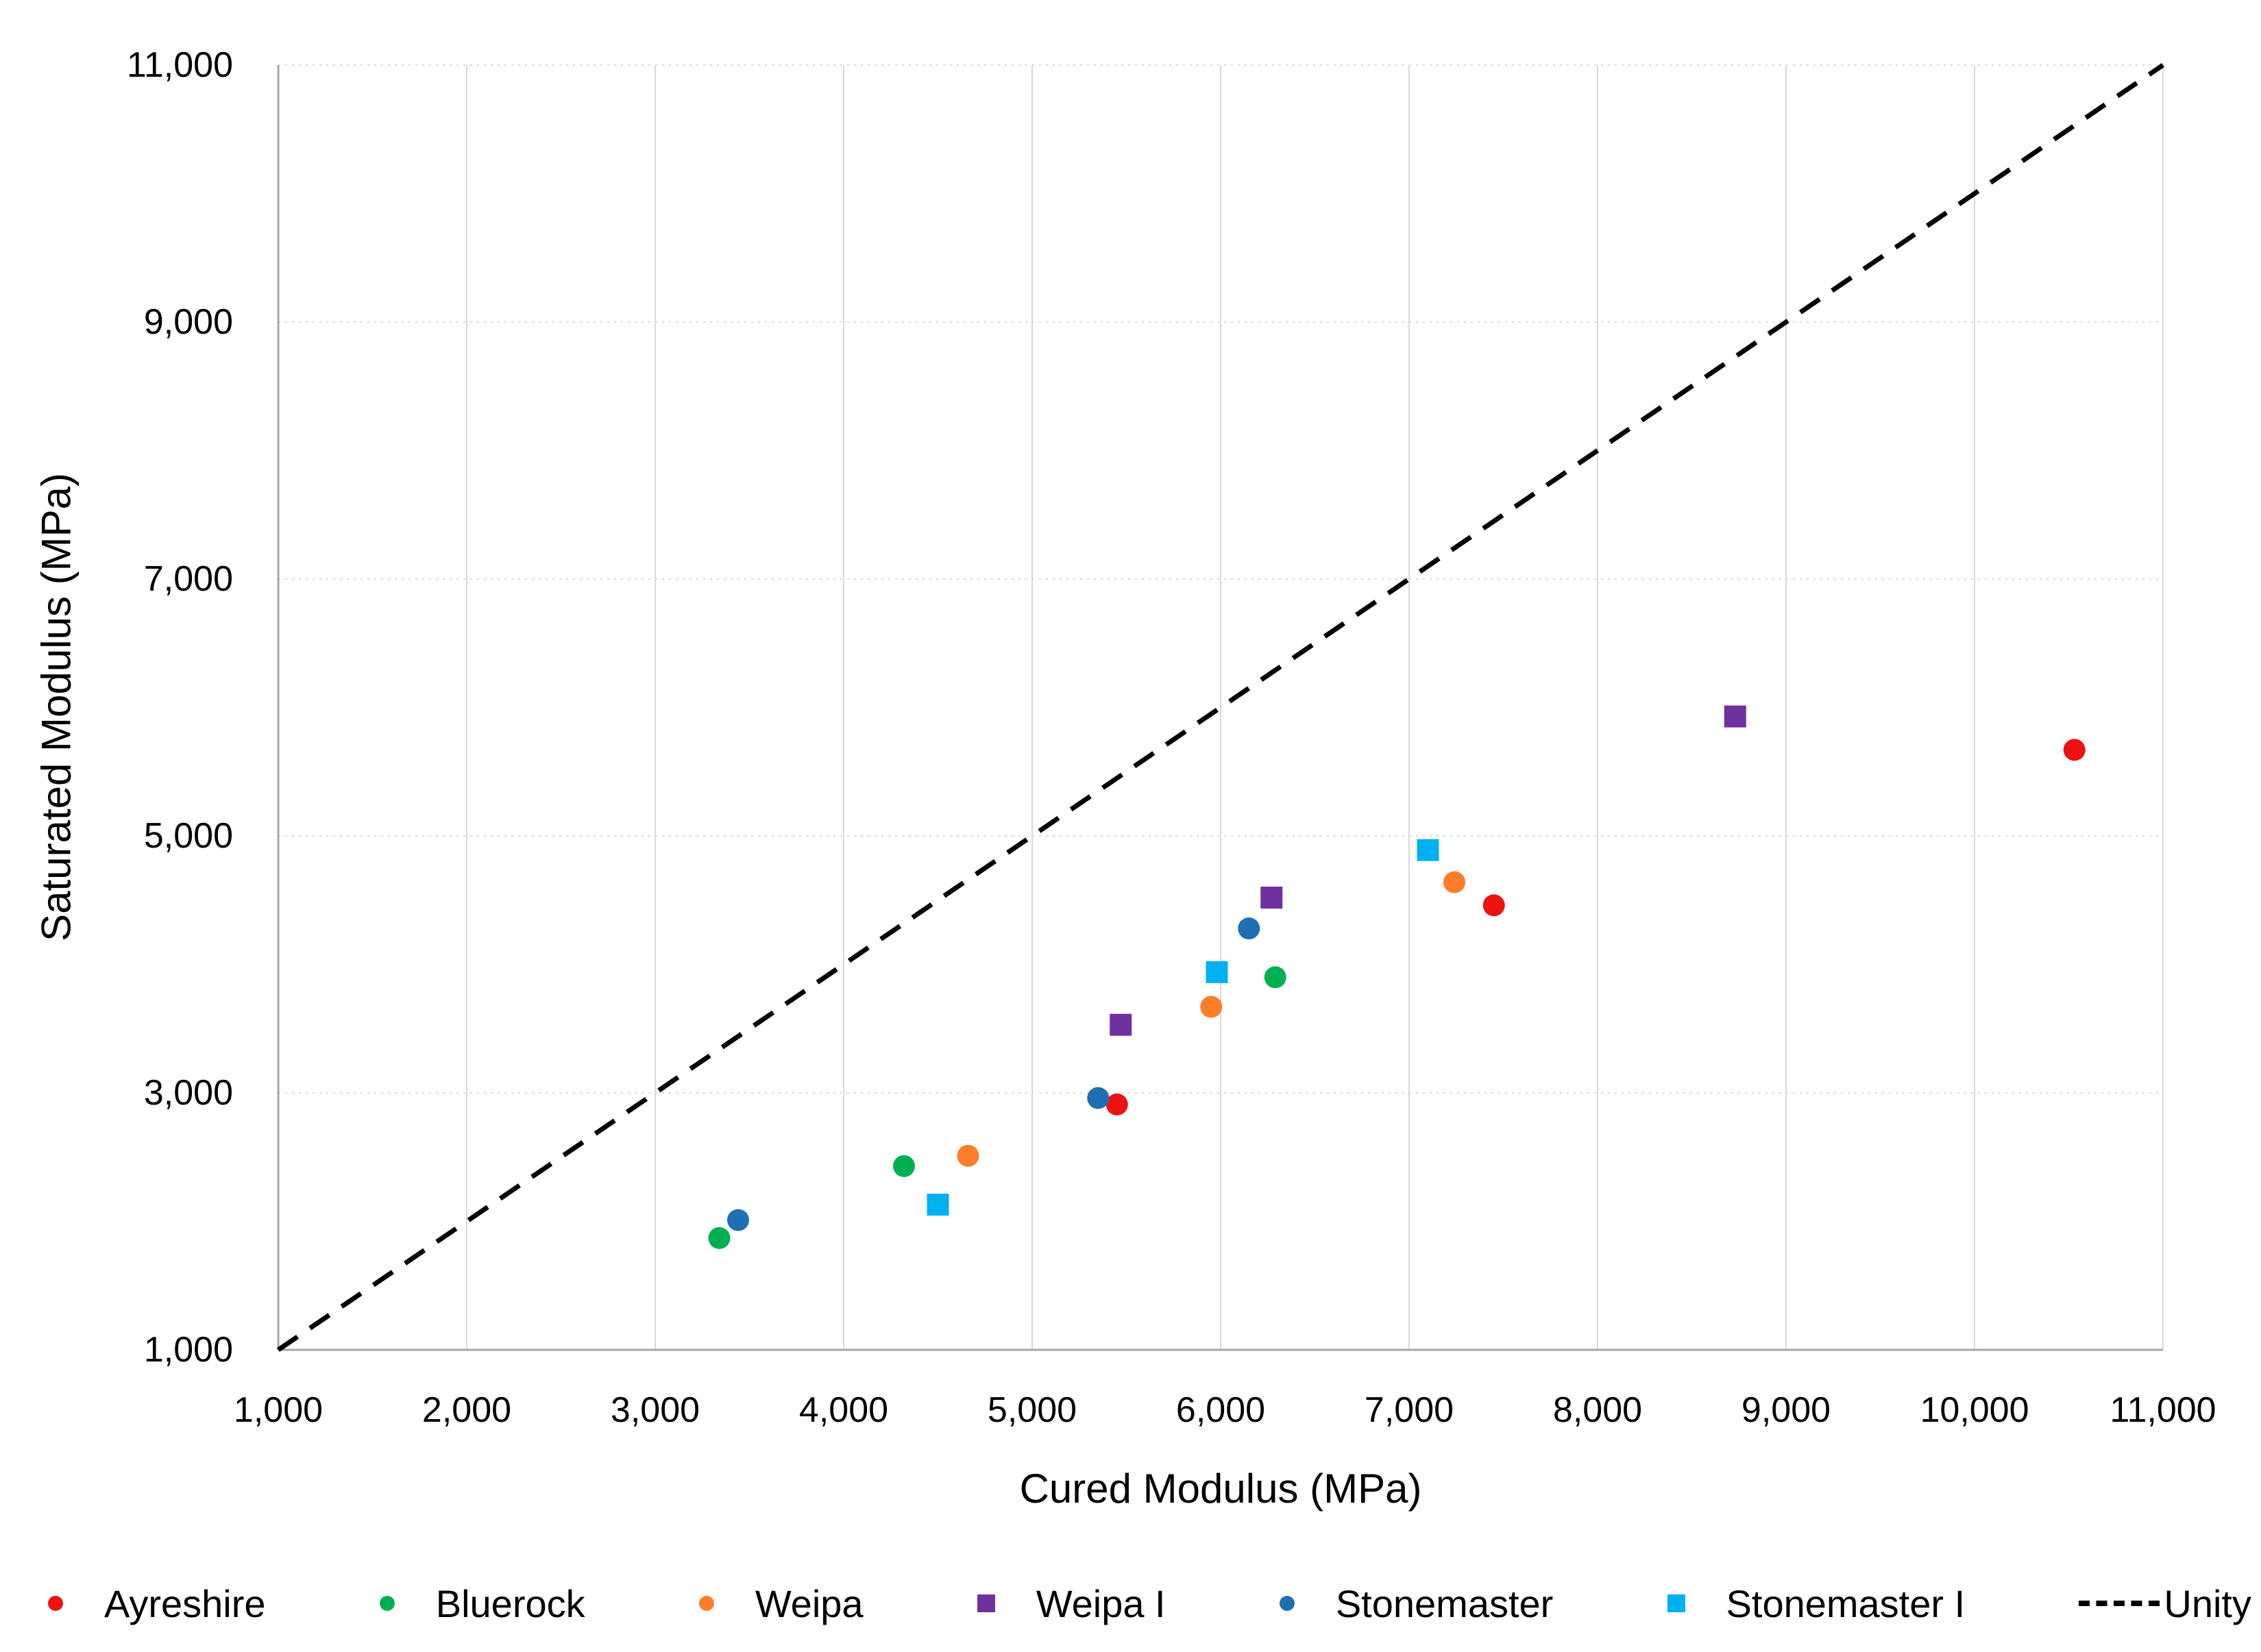  I want to click on x-tick-label: 8,000, so click(1598, 1410).